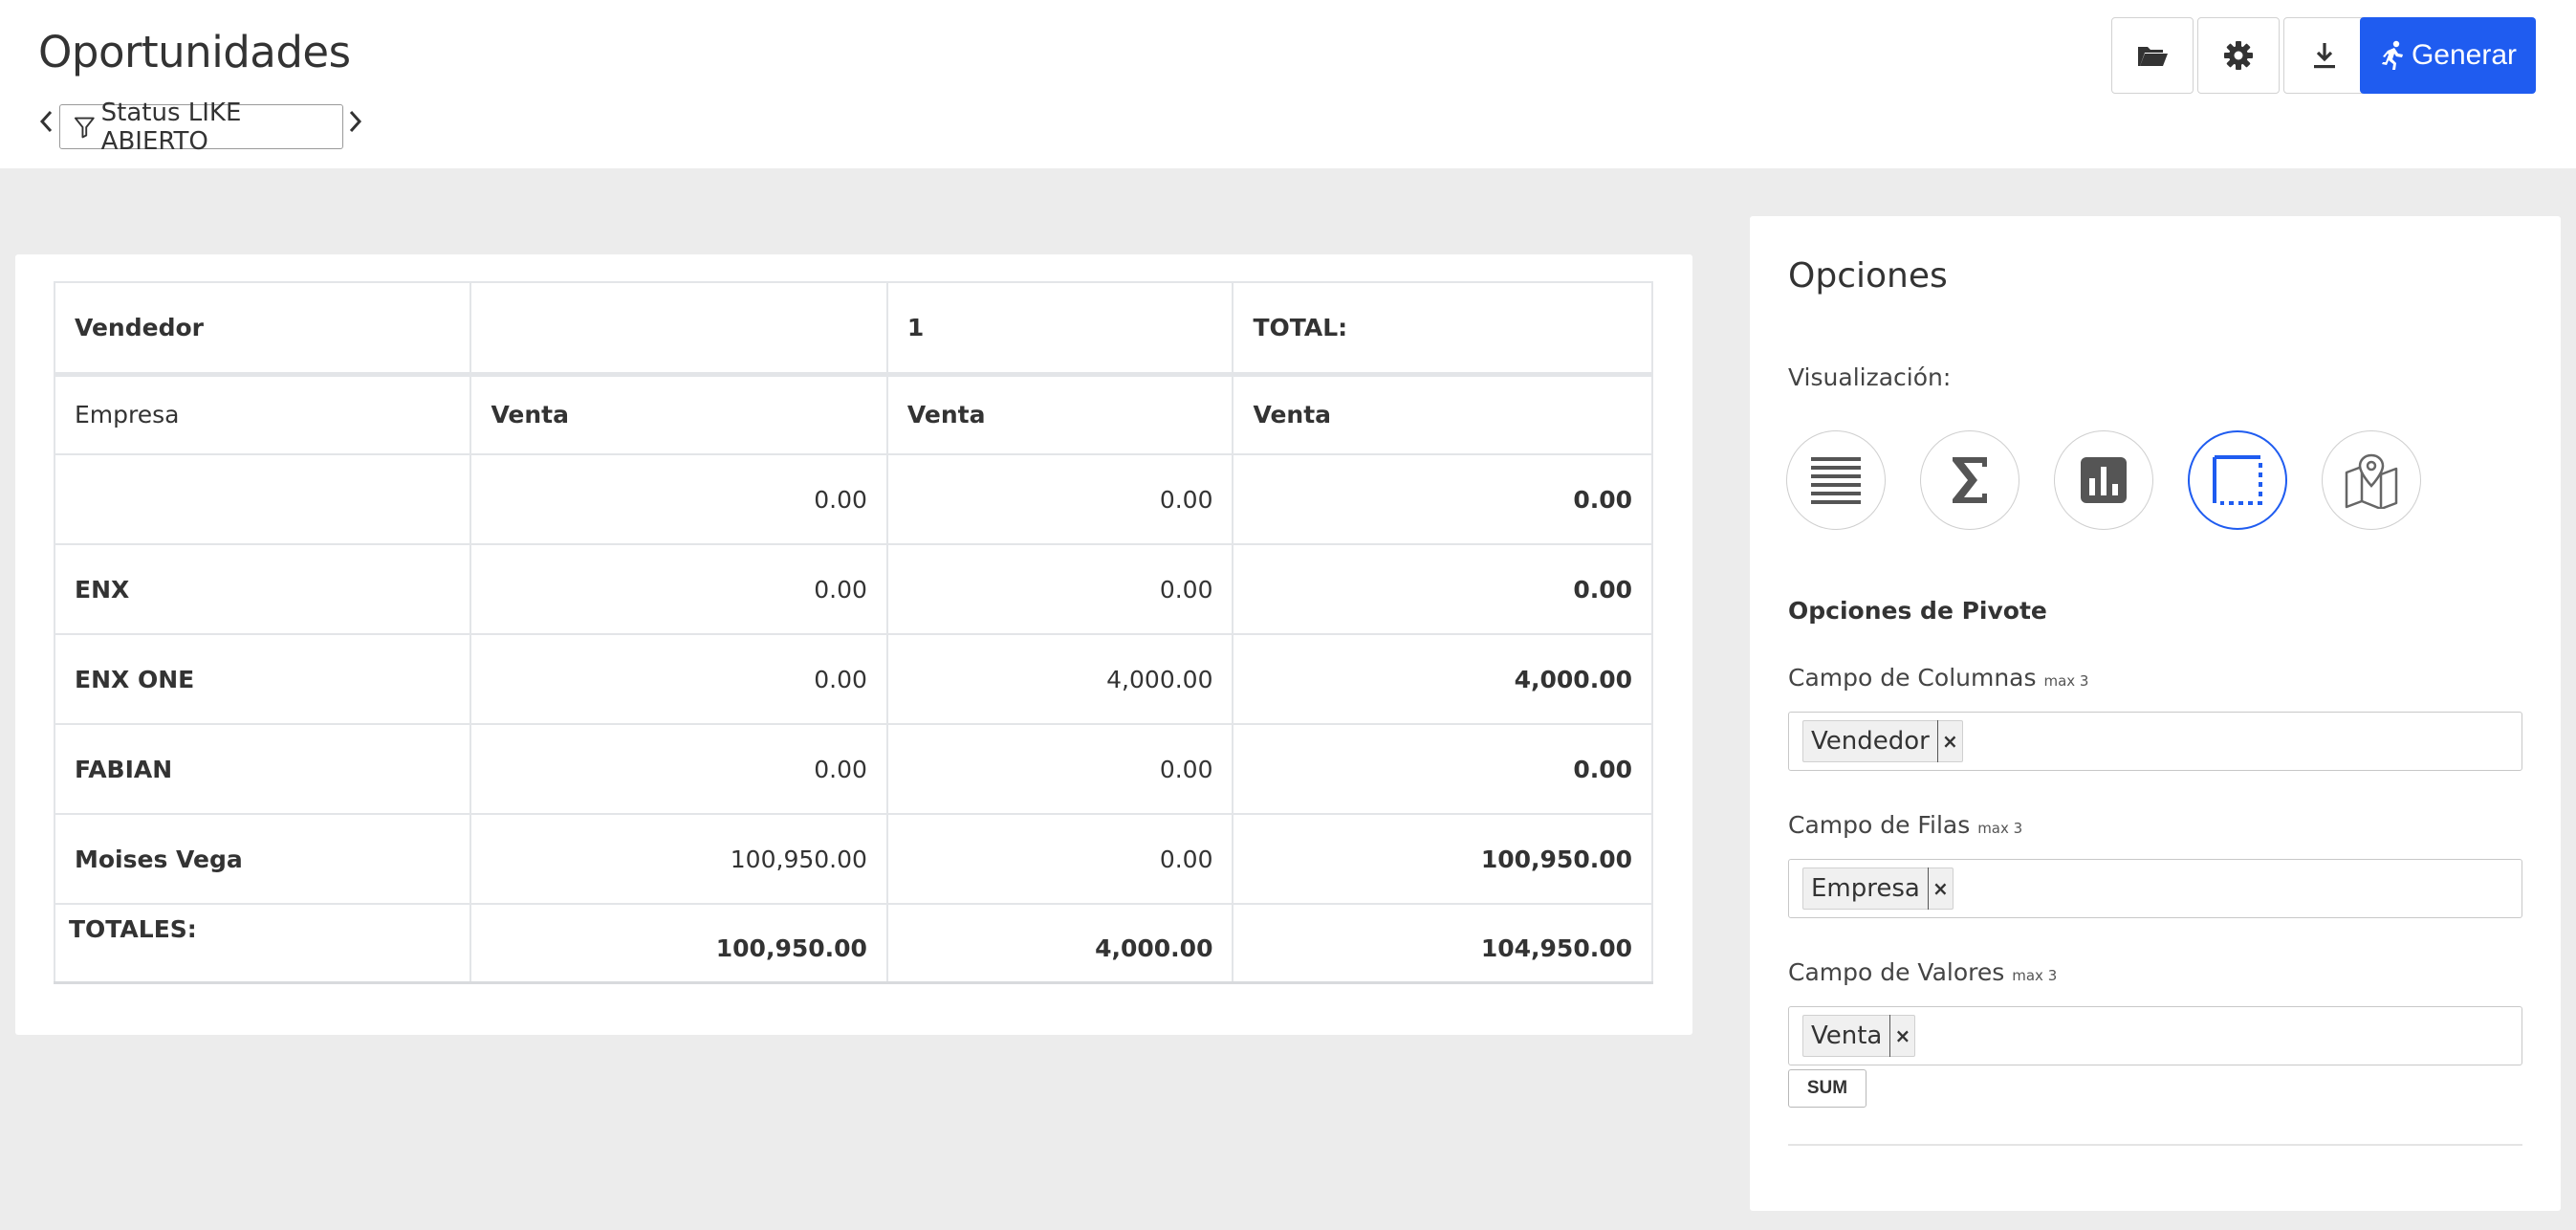  What do you see at coordinates (1442, 943) in the screenshot?
I see `grand-total-cell: 104,950.00` at bounding box center [1442, 943].